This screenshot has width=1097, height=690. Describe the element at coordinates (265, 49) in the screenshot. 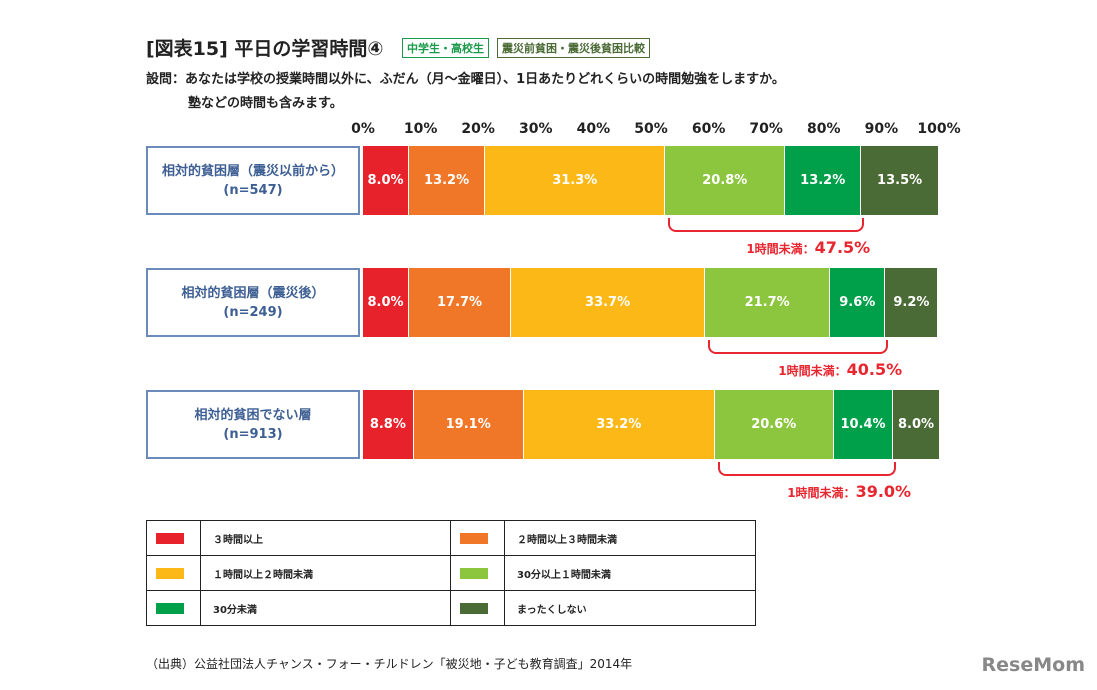

I see `chart-title: [図表15] 平日の学習時間④` at that location.